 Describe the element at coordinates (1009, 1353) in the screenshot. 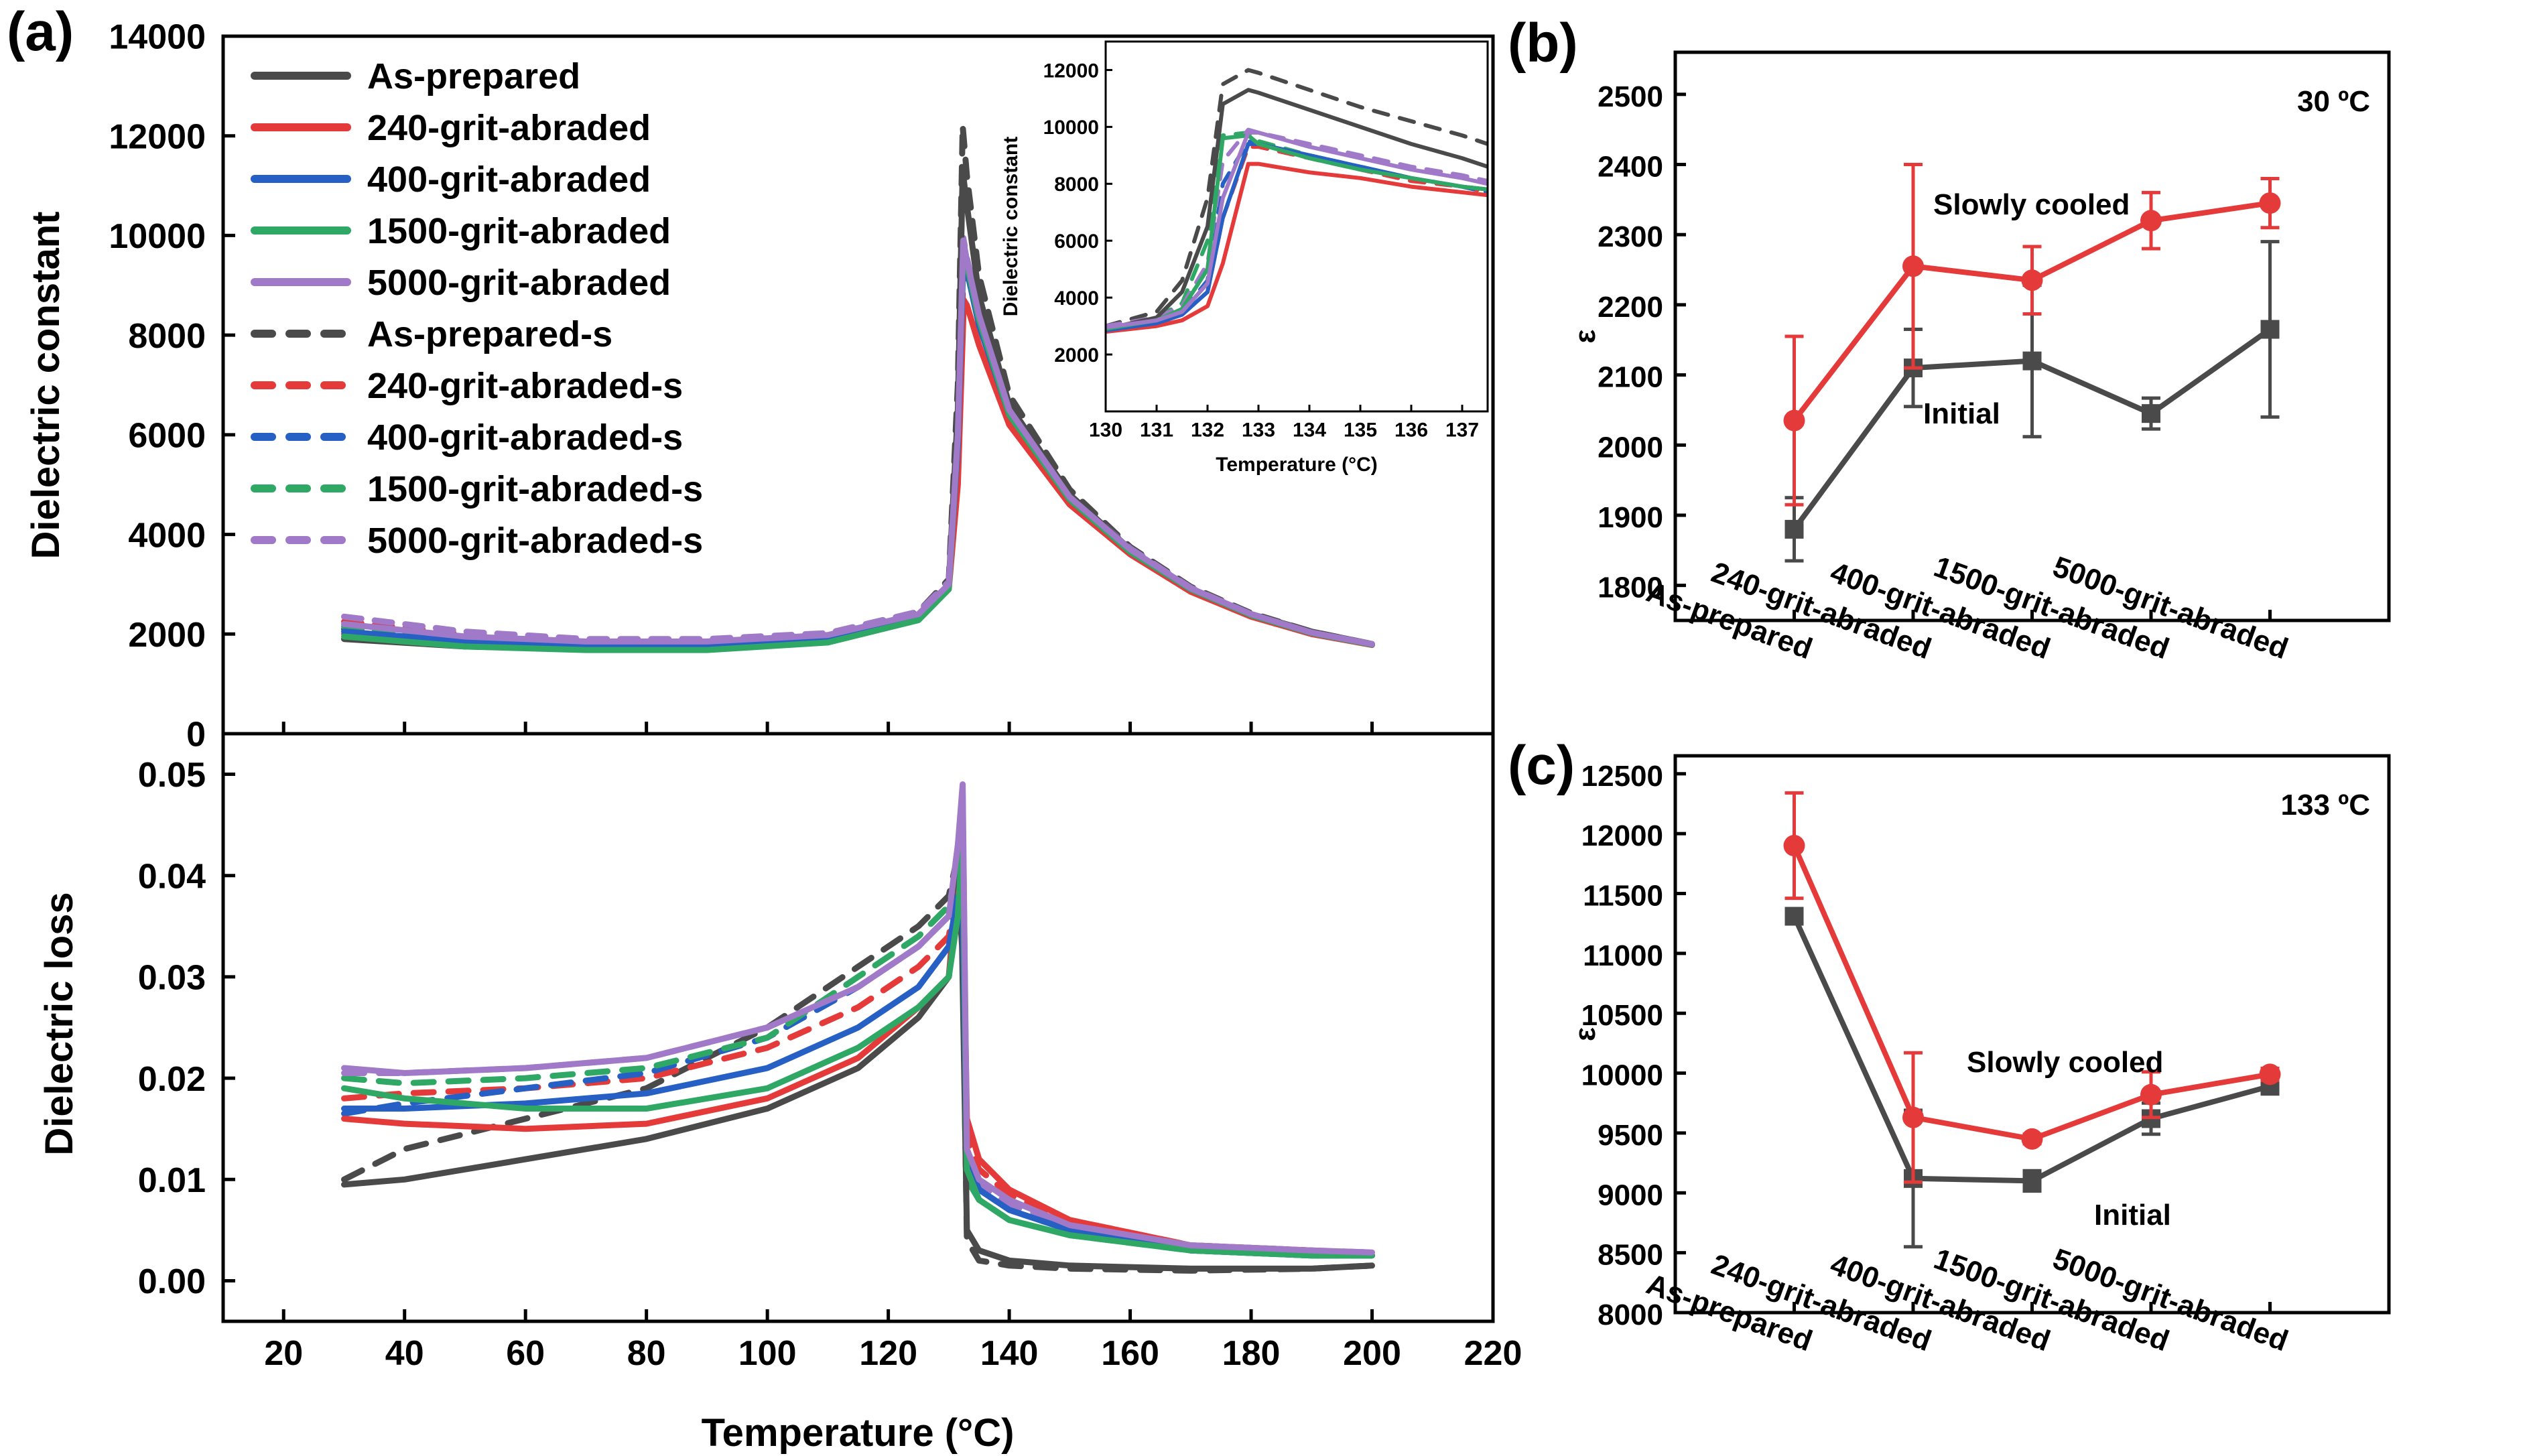

I see `x-tick-label: 140` at that location.